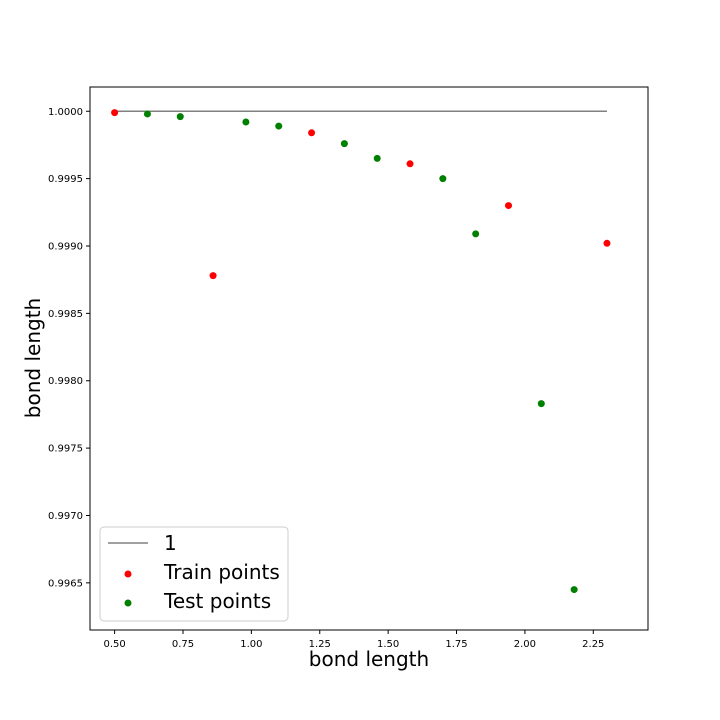  I want to click on legend: 1 Train points Test points, so click(194, 574).